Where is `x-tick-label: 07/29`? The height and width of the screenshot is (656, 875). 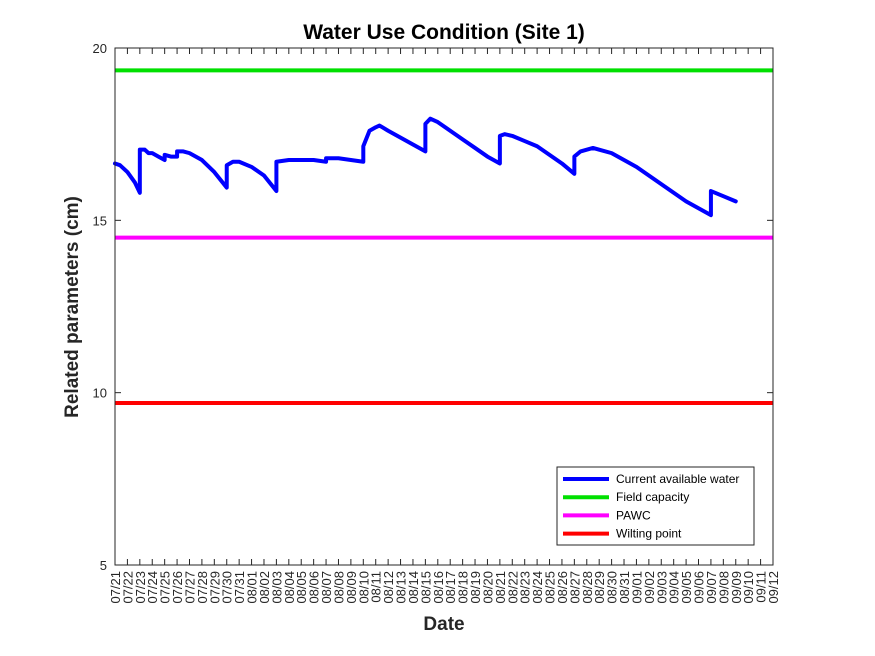
x-tick-label: 07/29 is located at coordinates (214, 587).